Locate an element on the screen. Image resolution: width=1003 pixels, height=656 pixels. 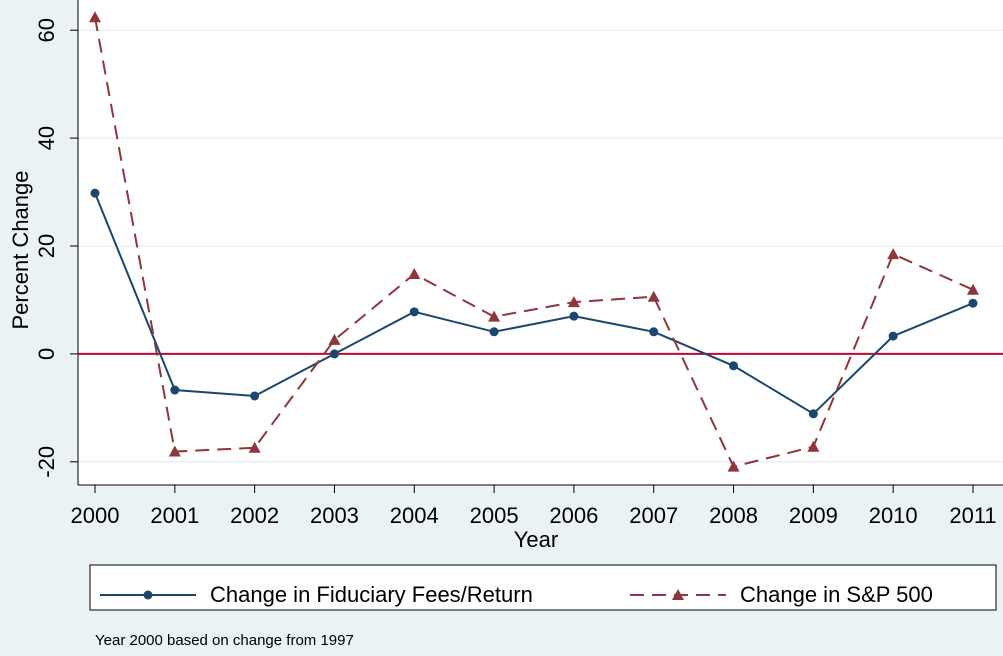
y-tick-label: 60 is located at coordinates (46, 30).